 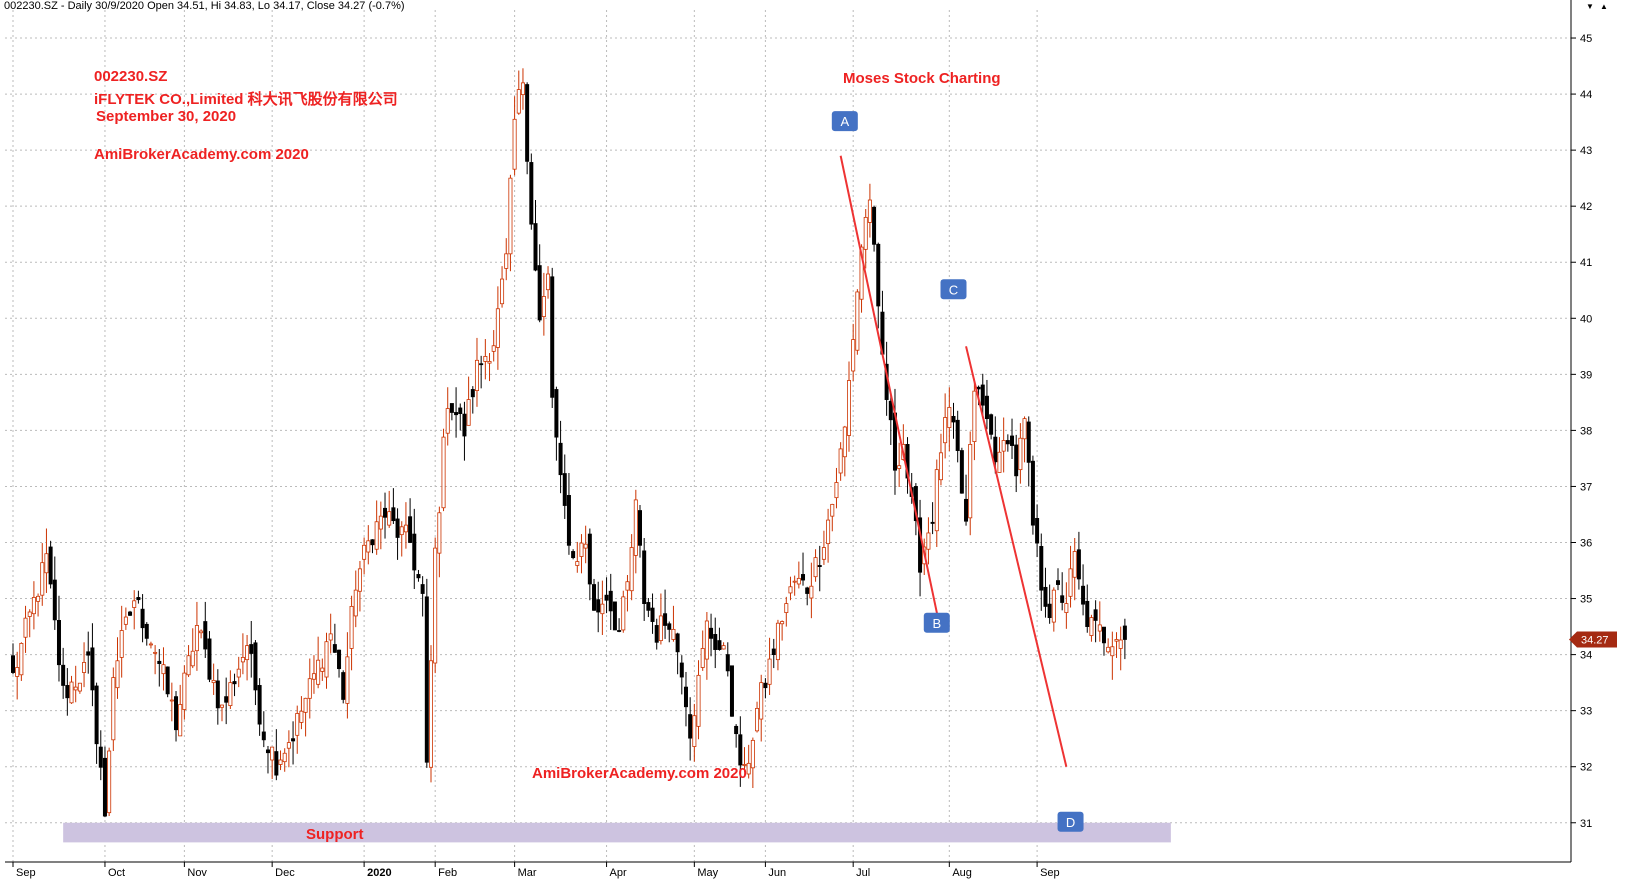 What do you see at coordinates (863, 873) in the screenshot?
I see `x-tick-label: Jul` at bounding box center [863, 873].